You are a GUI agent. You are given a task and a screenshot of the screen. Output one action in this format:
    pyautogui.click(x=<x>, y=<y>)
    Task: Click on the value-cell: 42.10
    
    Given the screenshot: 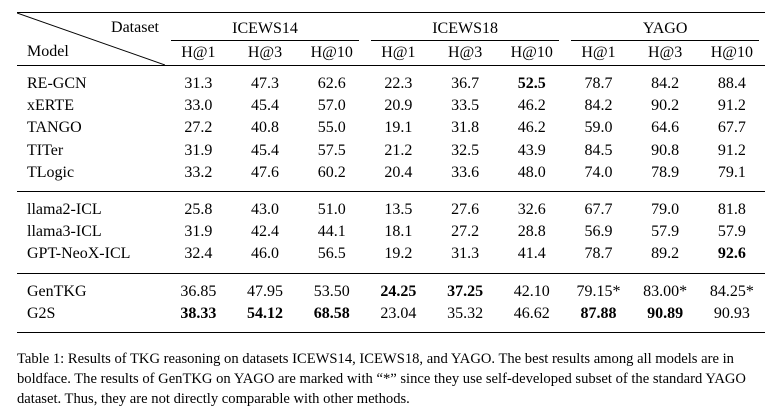 What is the action you would take?
    pyautogui.click(x=531, y=291)
    